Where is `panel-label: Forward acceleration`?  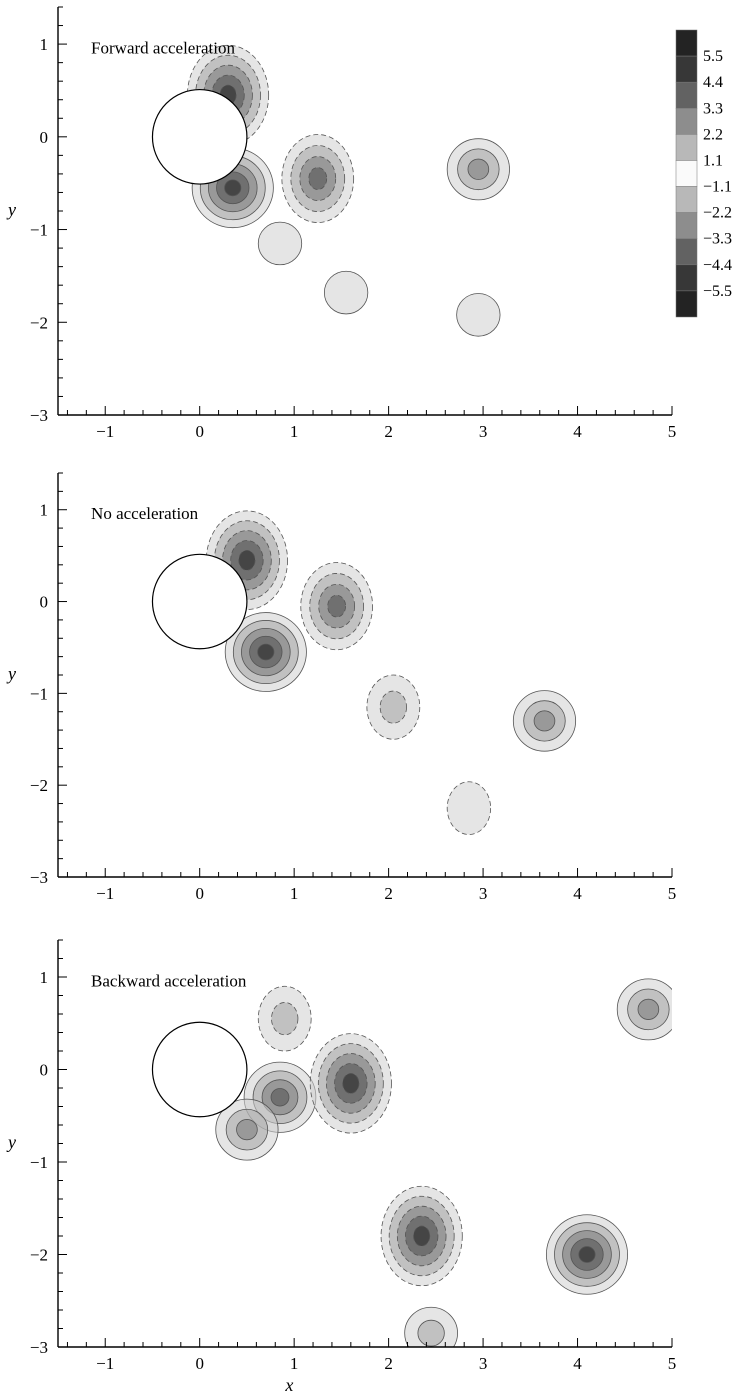
panel-label: Forward acceleration is located at coordinates (163, 47).